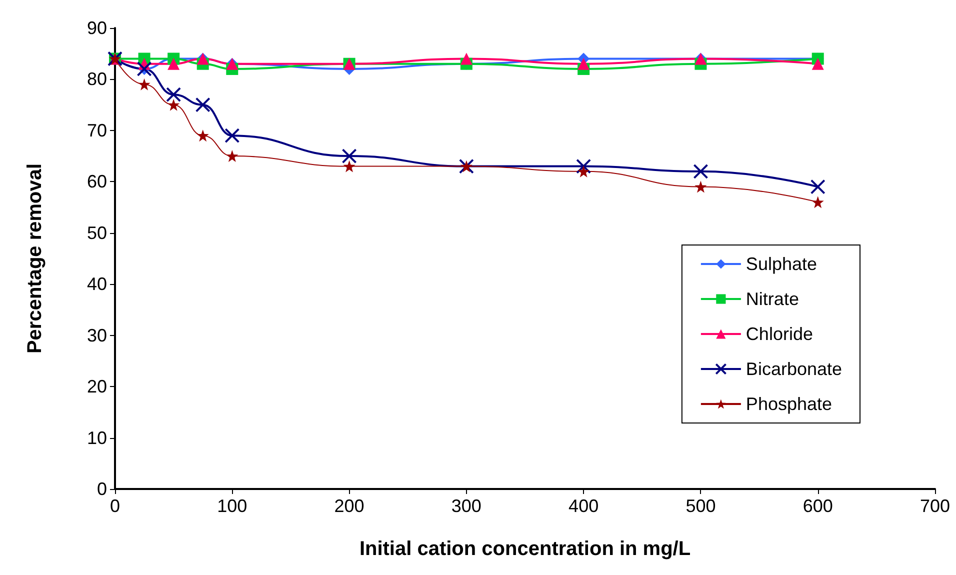  What do you see at coordinates (232, 506) in the screenshot?
I see `x-tick-label: 100` at bounding box center [232, 506].